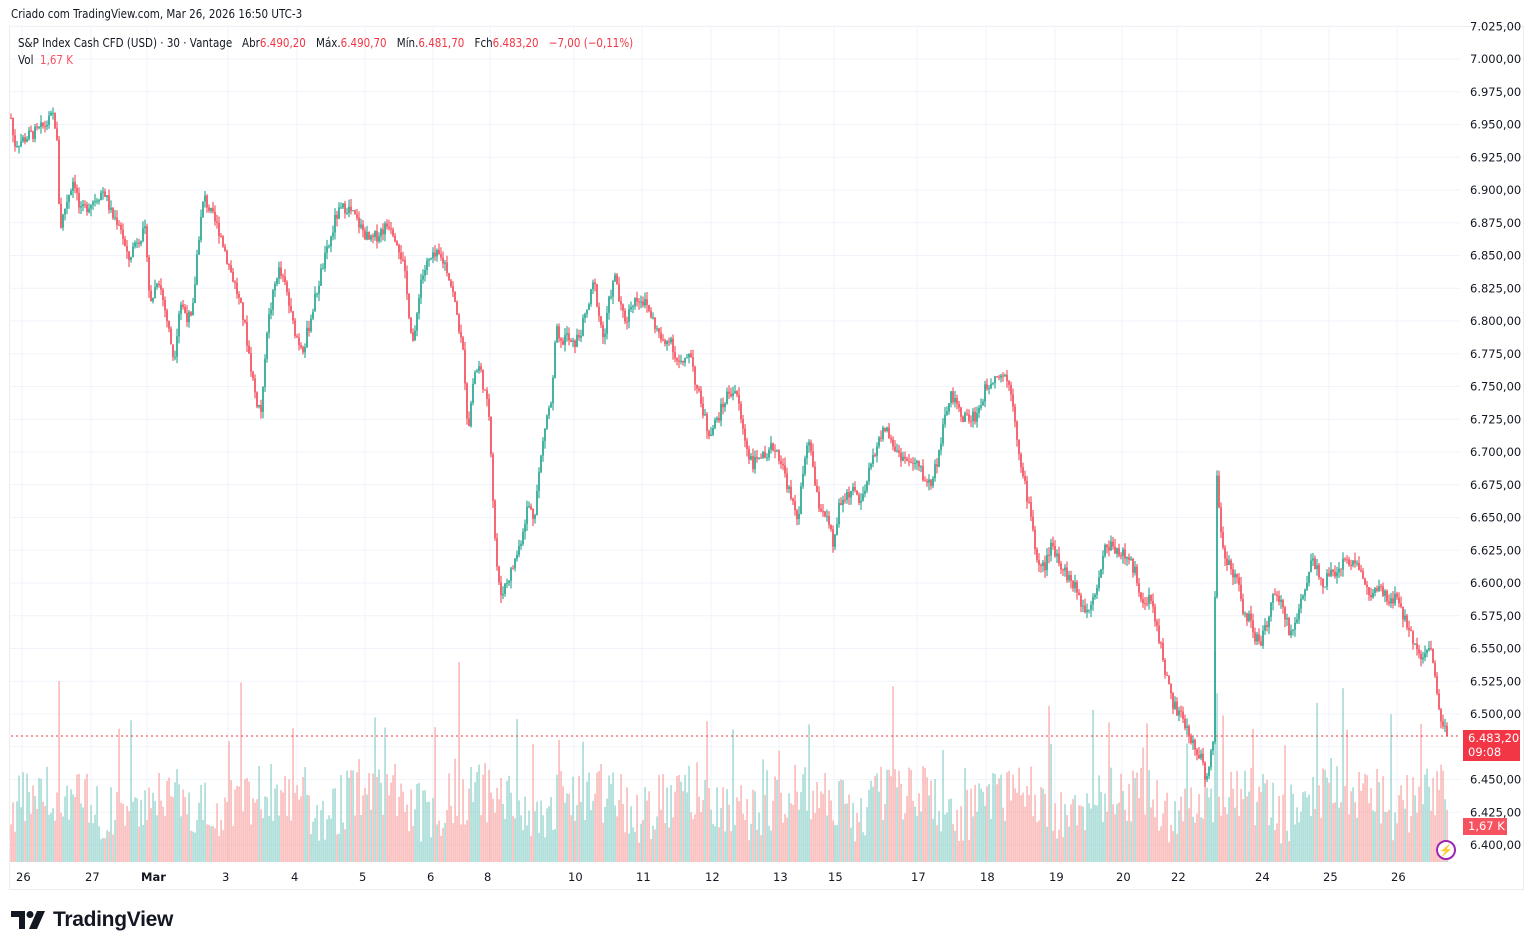 This screenshot has height=951, width=1534. Describe the element at coordinates (225, 877) in the screenshot. I see `time-tick-label: 3` at that location.